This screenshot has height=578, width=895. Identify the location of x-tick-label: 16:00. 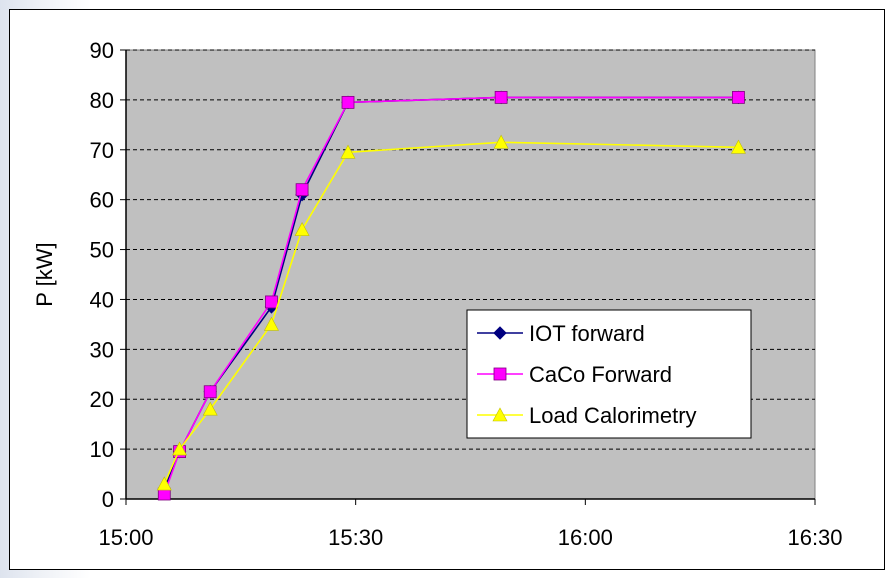
(585, 537).